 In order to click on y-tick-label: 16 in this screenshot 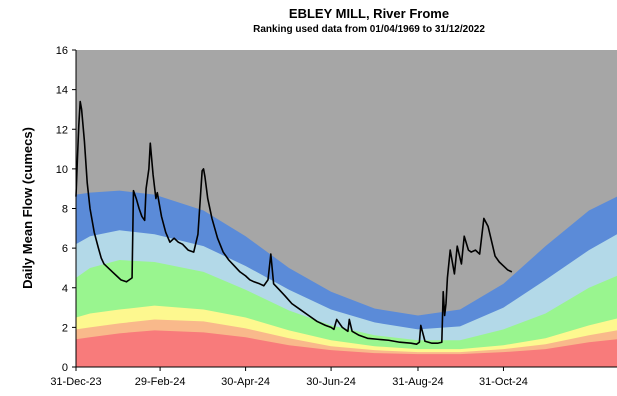, I will do `click(62, 51)`.